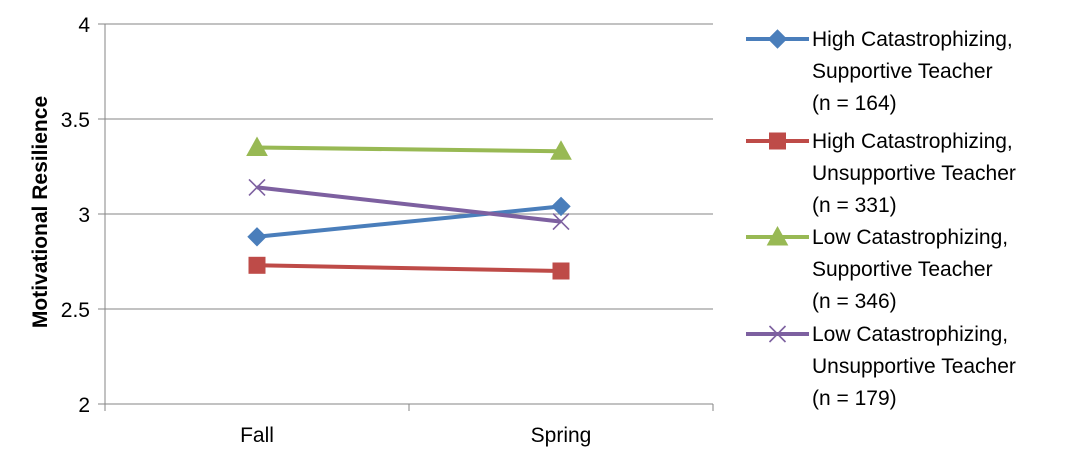  What do you see at coordinates (561, 271) in the screenshot?
I see `data-point-s2-spring` at bounding box center [561, 271].